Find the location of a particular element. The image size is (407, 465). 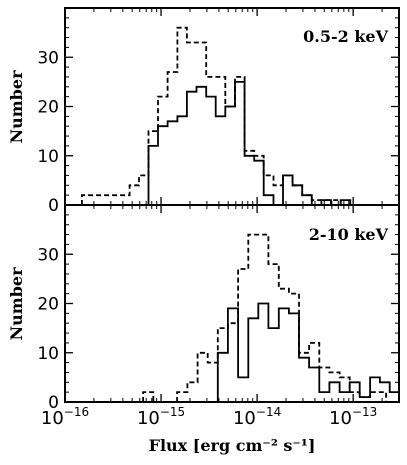

x-tick-label-exponent: −14 is located at coordinates (268, 412).